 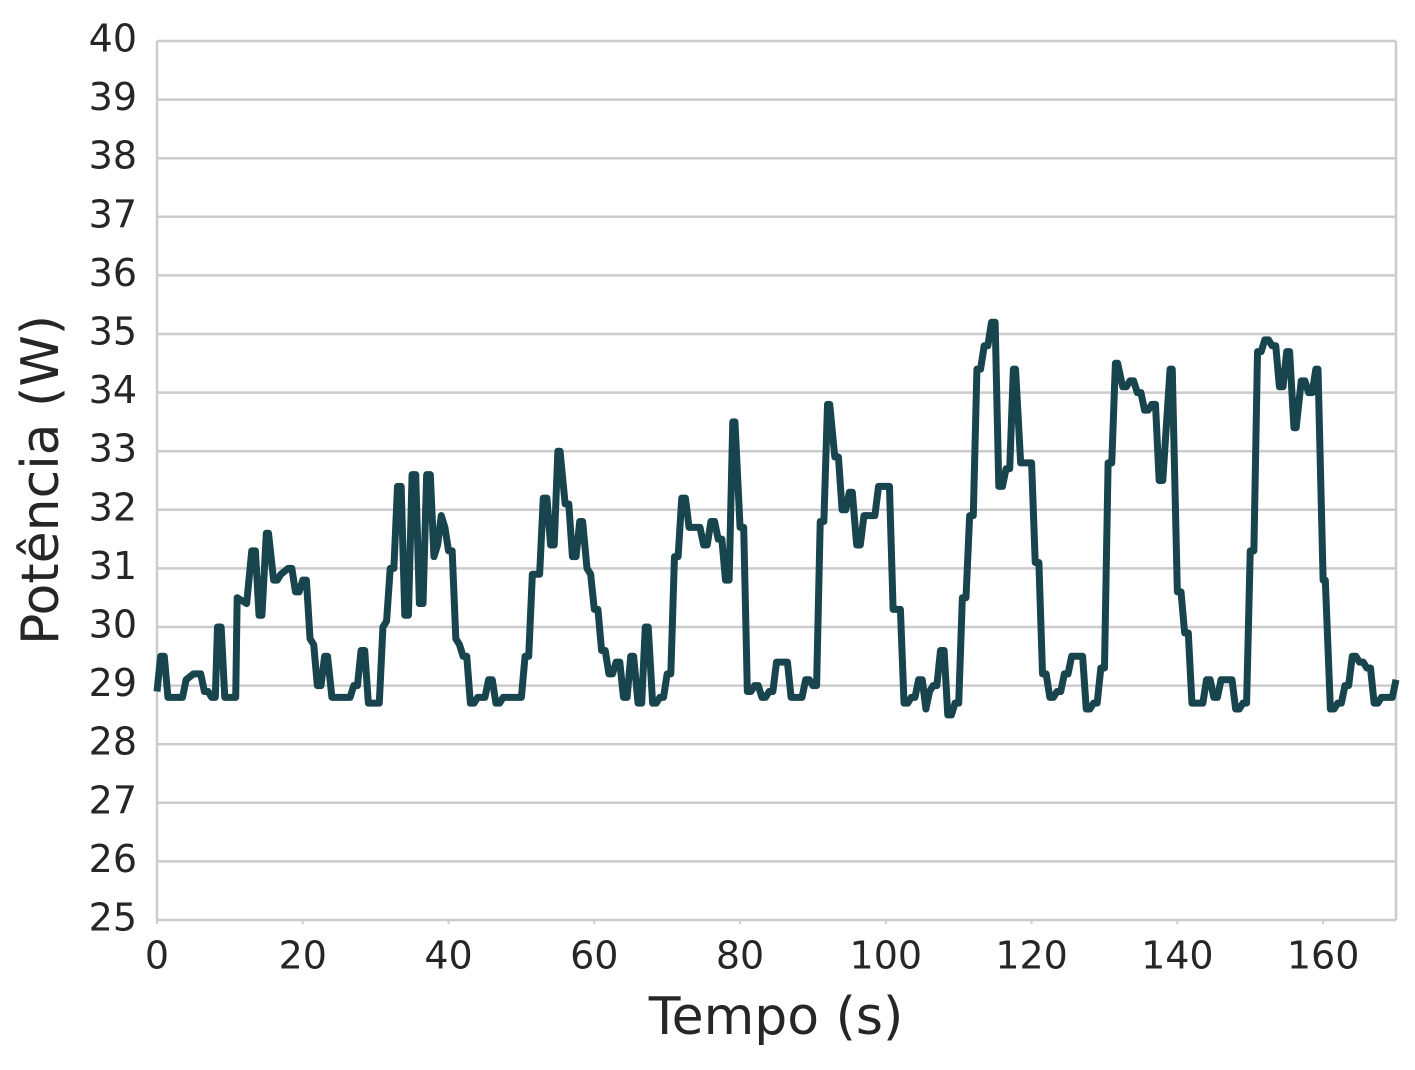 What do you see at coordinates (113, 39) in the screenshot?
I see `y-tick-label: 40` at bounding box center [113, 39].